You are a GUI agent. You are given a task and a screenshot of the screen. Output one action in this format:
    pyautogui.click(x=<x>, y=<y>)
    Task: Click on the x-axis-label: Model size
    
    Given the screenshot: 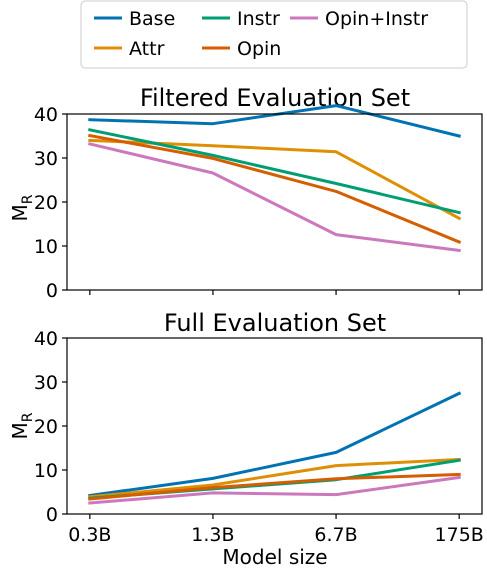 What is the action you would take?
    pyautogui.click(x=274, y=557)
    